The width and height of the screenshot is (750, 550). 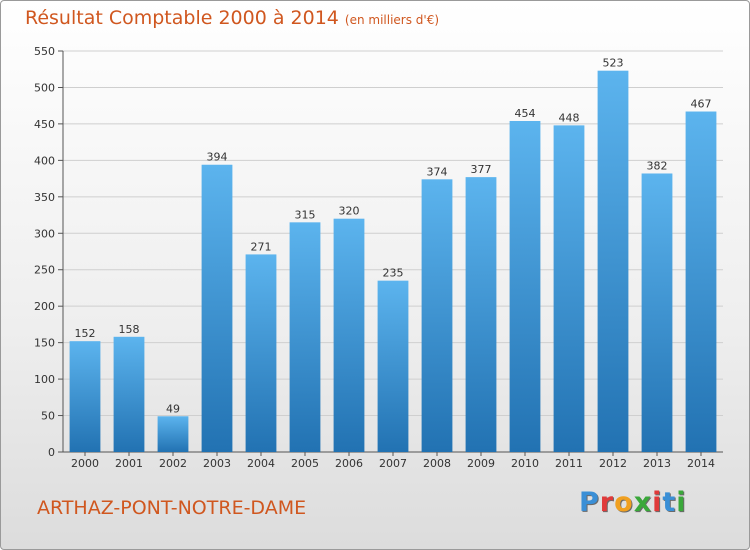 I want to click on x-tick-label: 2014, so click(x=701, y=463).